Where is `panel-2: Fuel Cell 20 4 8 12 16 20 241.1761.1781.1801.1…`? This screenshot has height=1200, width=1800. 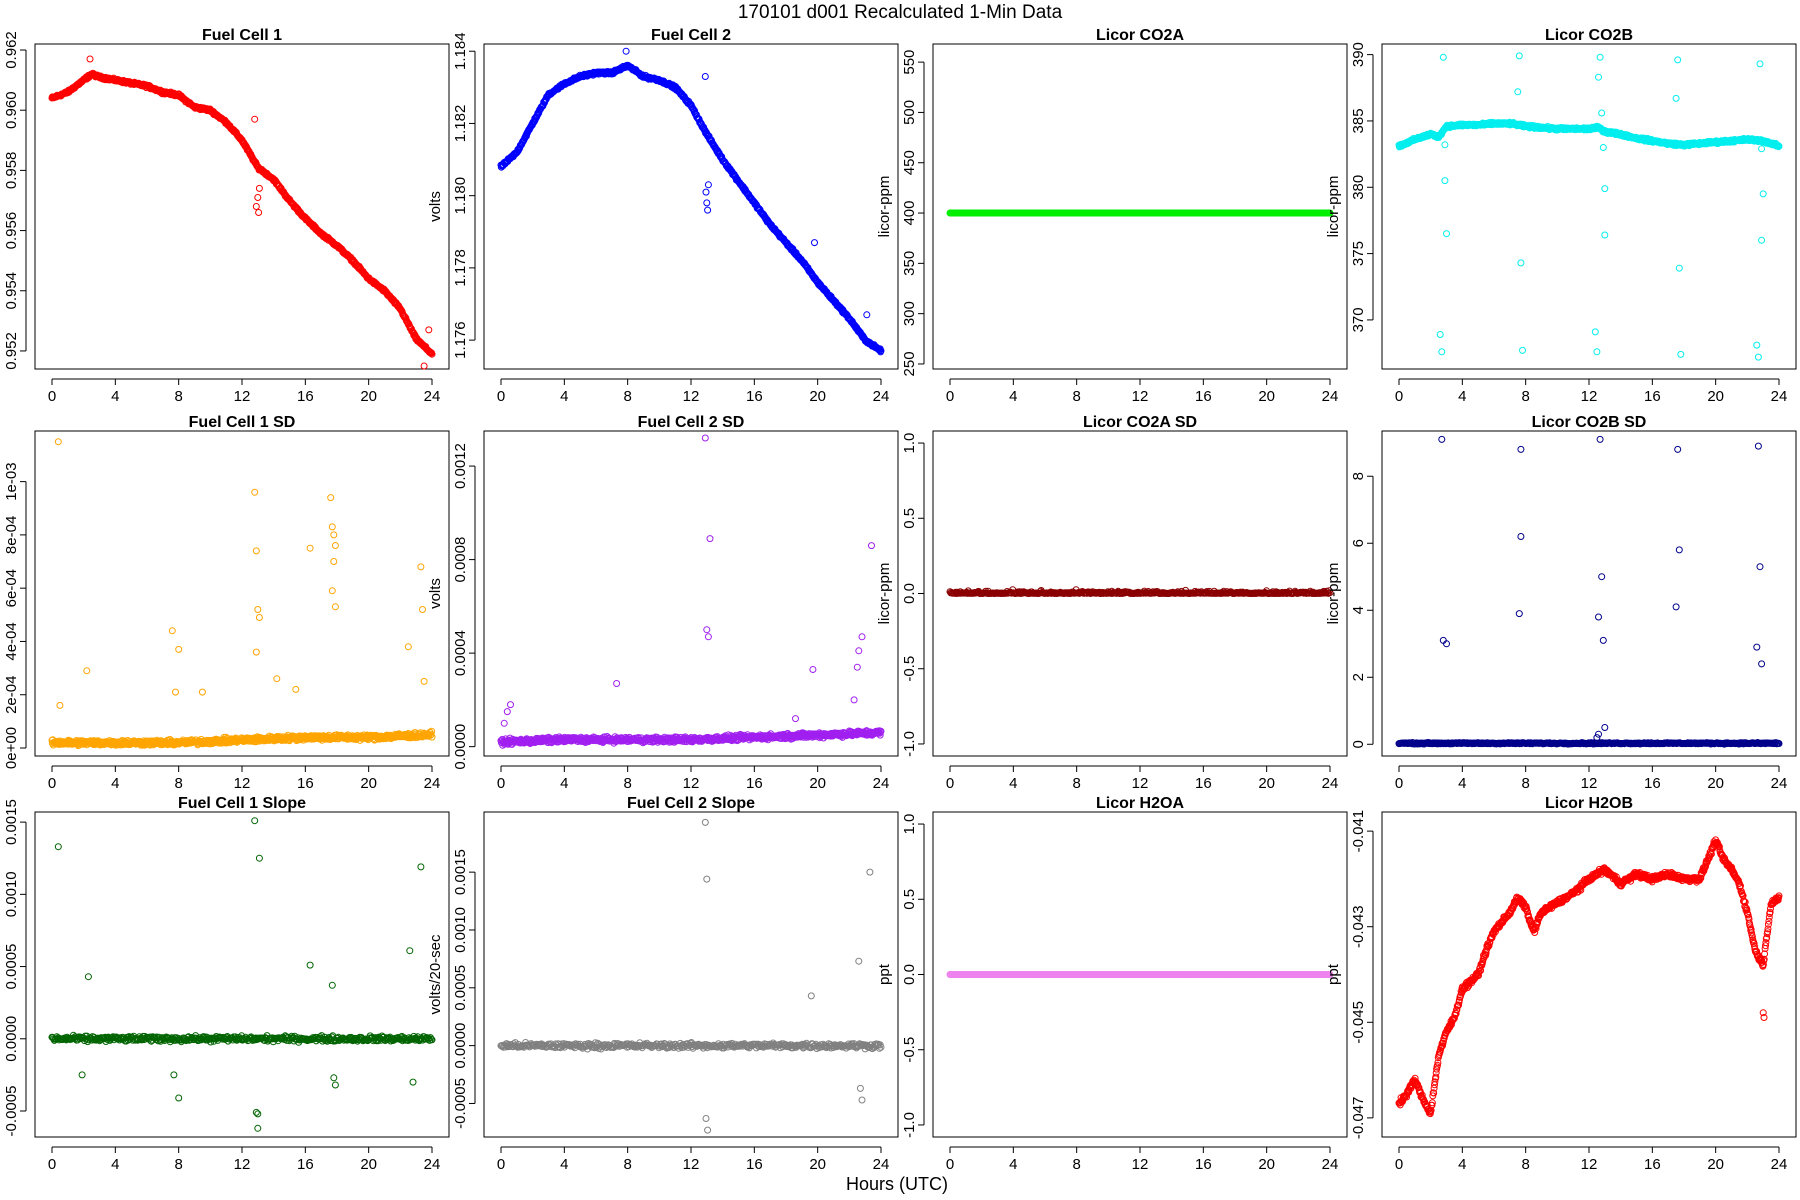 panel-2: Fuel Cell 20 4 8 12 16 20 241.1761.1781.1801.1… is located at coordinates (663, 216).